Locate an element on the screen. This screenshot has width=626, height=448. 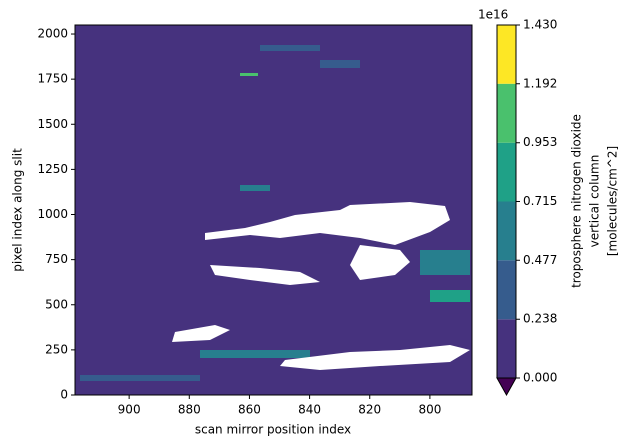
x-tick-label: 840 is located at coordinates (309, 410).